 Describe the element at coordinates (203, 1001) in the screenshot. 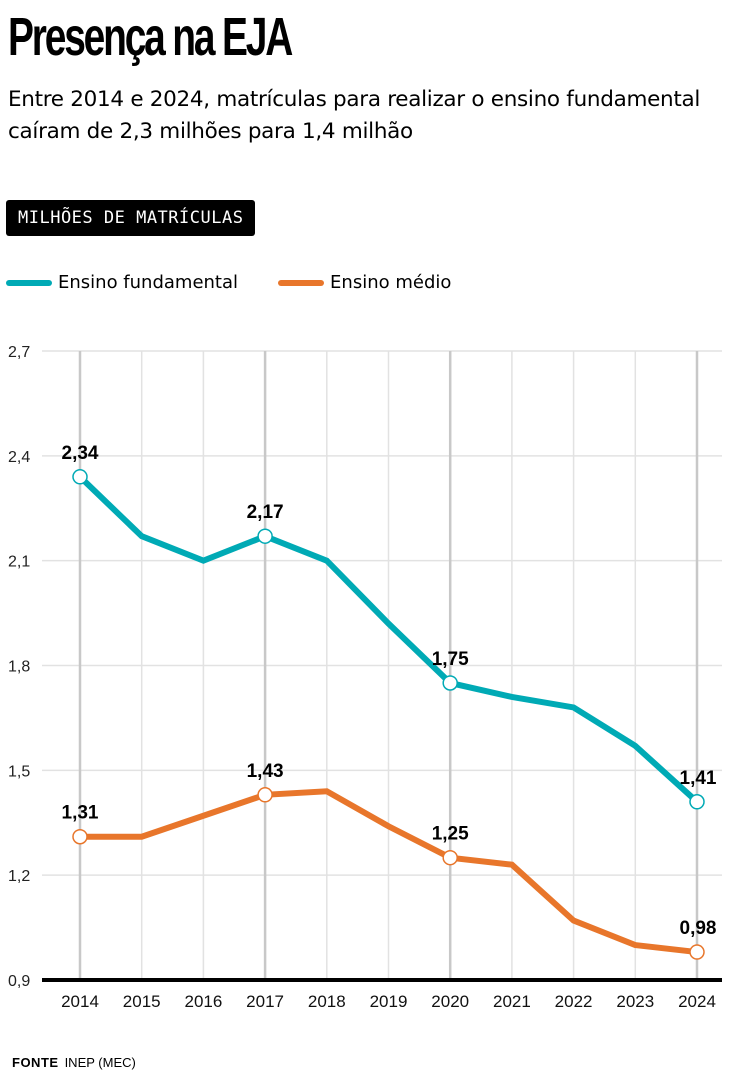

I see `x-tick-label: 2016` at that location.